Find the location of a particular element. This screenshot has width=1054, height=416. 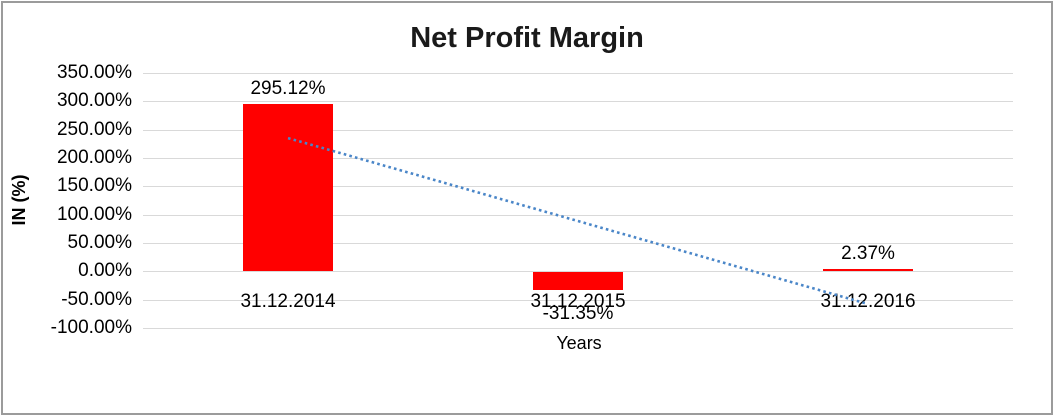

y-tick-label: 150.00% is located at coordinates (94, 186).